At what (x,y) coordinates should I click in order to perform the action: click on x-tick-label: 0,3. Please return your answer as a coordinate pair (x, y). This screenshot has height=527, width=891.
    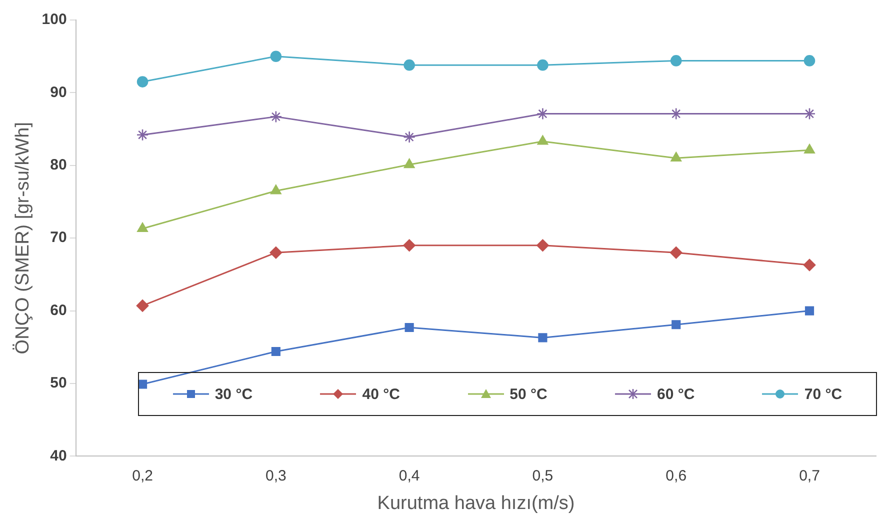
    Looking at the image, I should click on (275, 475).